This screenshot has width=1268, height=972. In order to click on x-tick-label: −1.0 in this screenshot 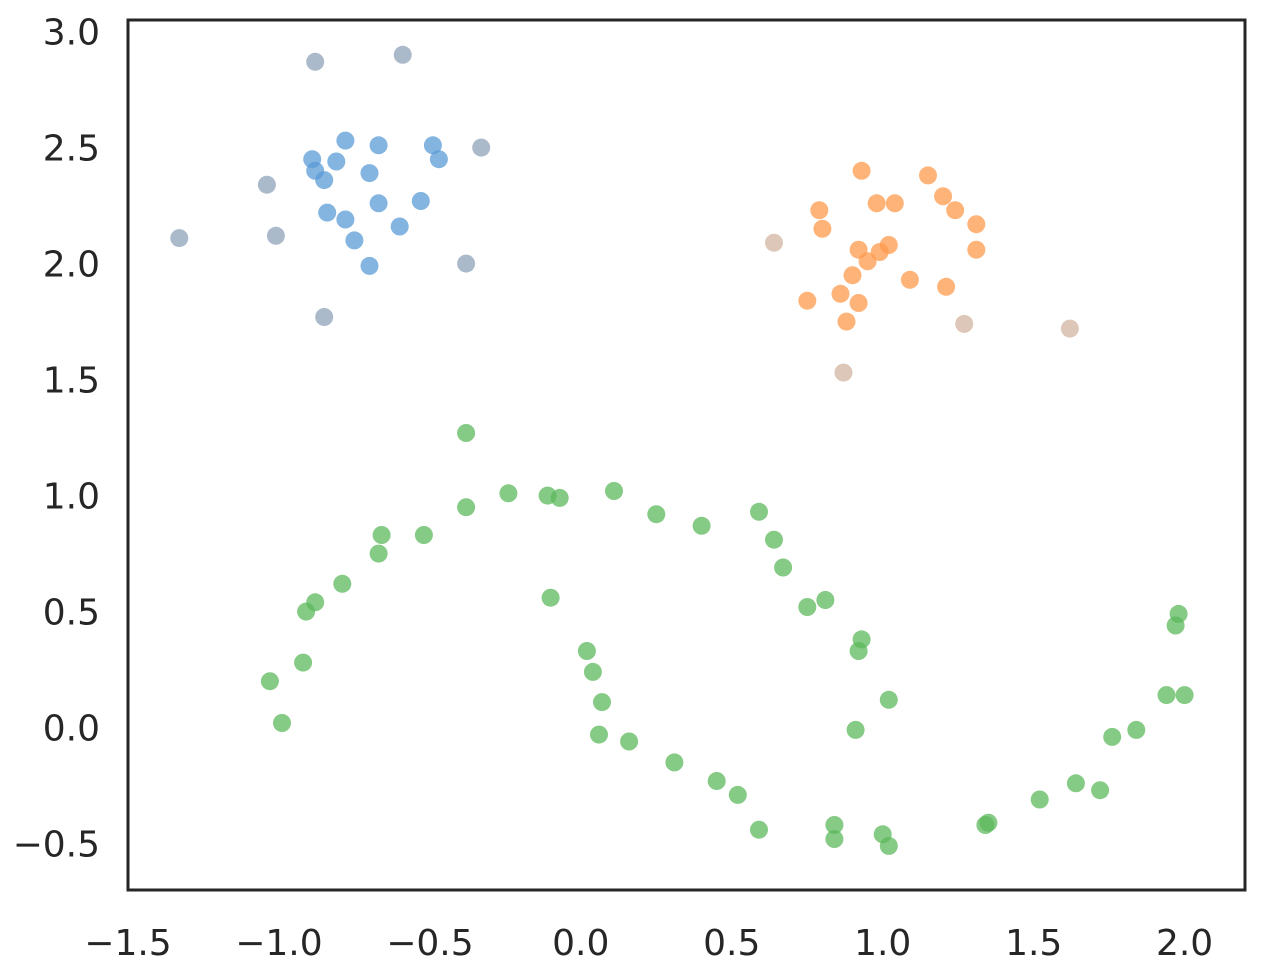, I will do `click(278, 943)`.